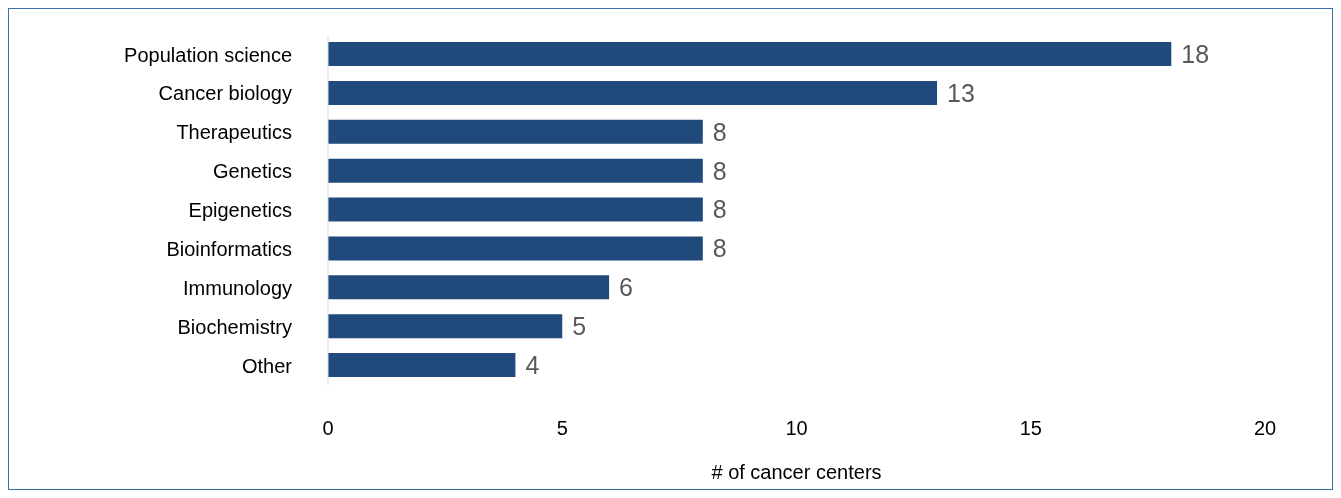 Image resolution: width=1341 pixels, height=498 pixels. I want to click on data-label: 5, so click(579, 326).